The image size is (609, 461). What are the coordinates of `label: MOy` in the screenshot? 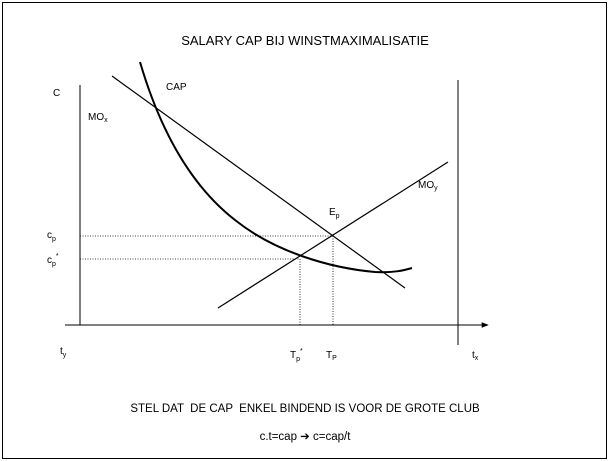 It's located at (428, 186).